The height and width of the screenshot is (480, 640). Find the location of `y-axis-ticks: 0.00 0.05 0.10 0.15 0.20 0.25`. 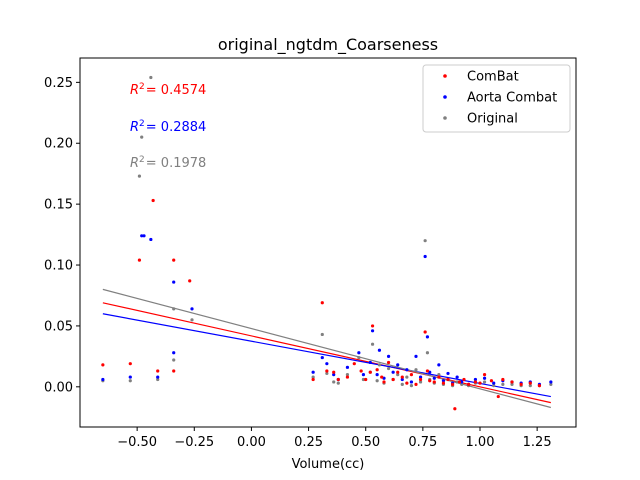

y-axis-ticks: 0.00 0.05 0.10 0.15 0.20 0.25 is located at coordinates (62, 235).